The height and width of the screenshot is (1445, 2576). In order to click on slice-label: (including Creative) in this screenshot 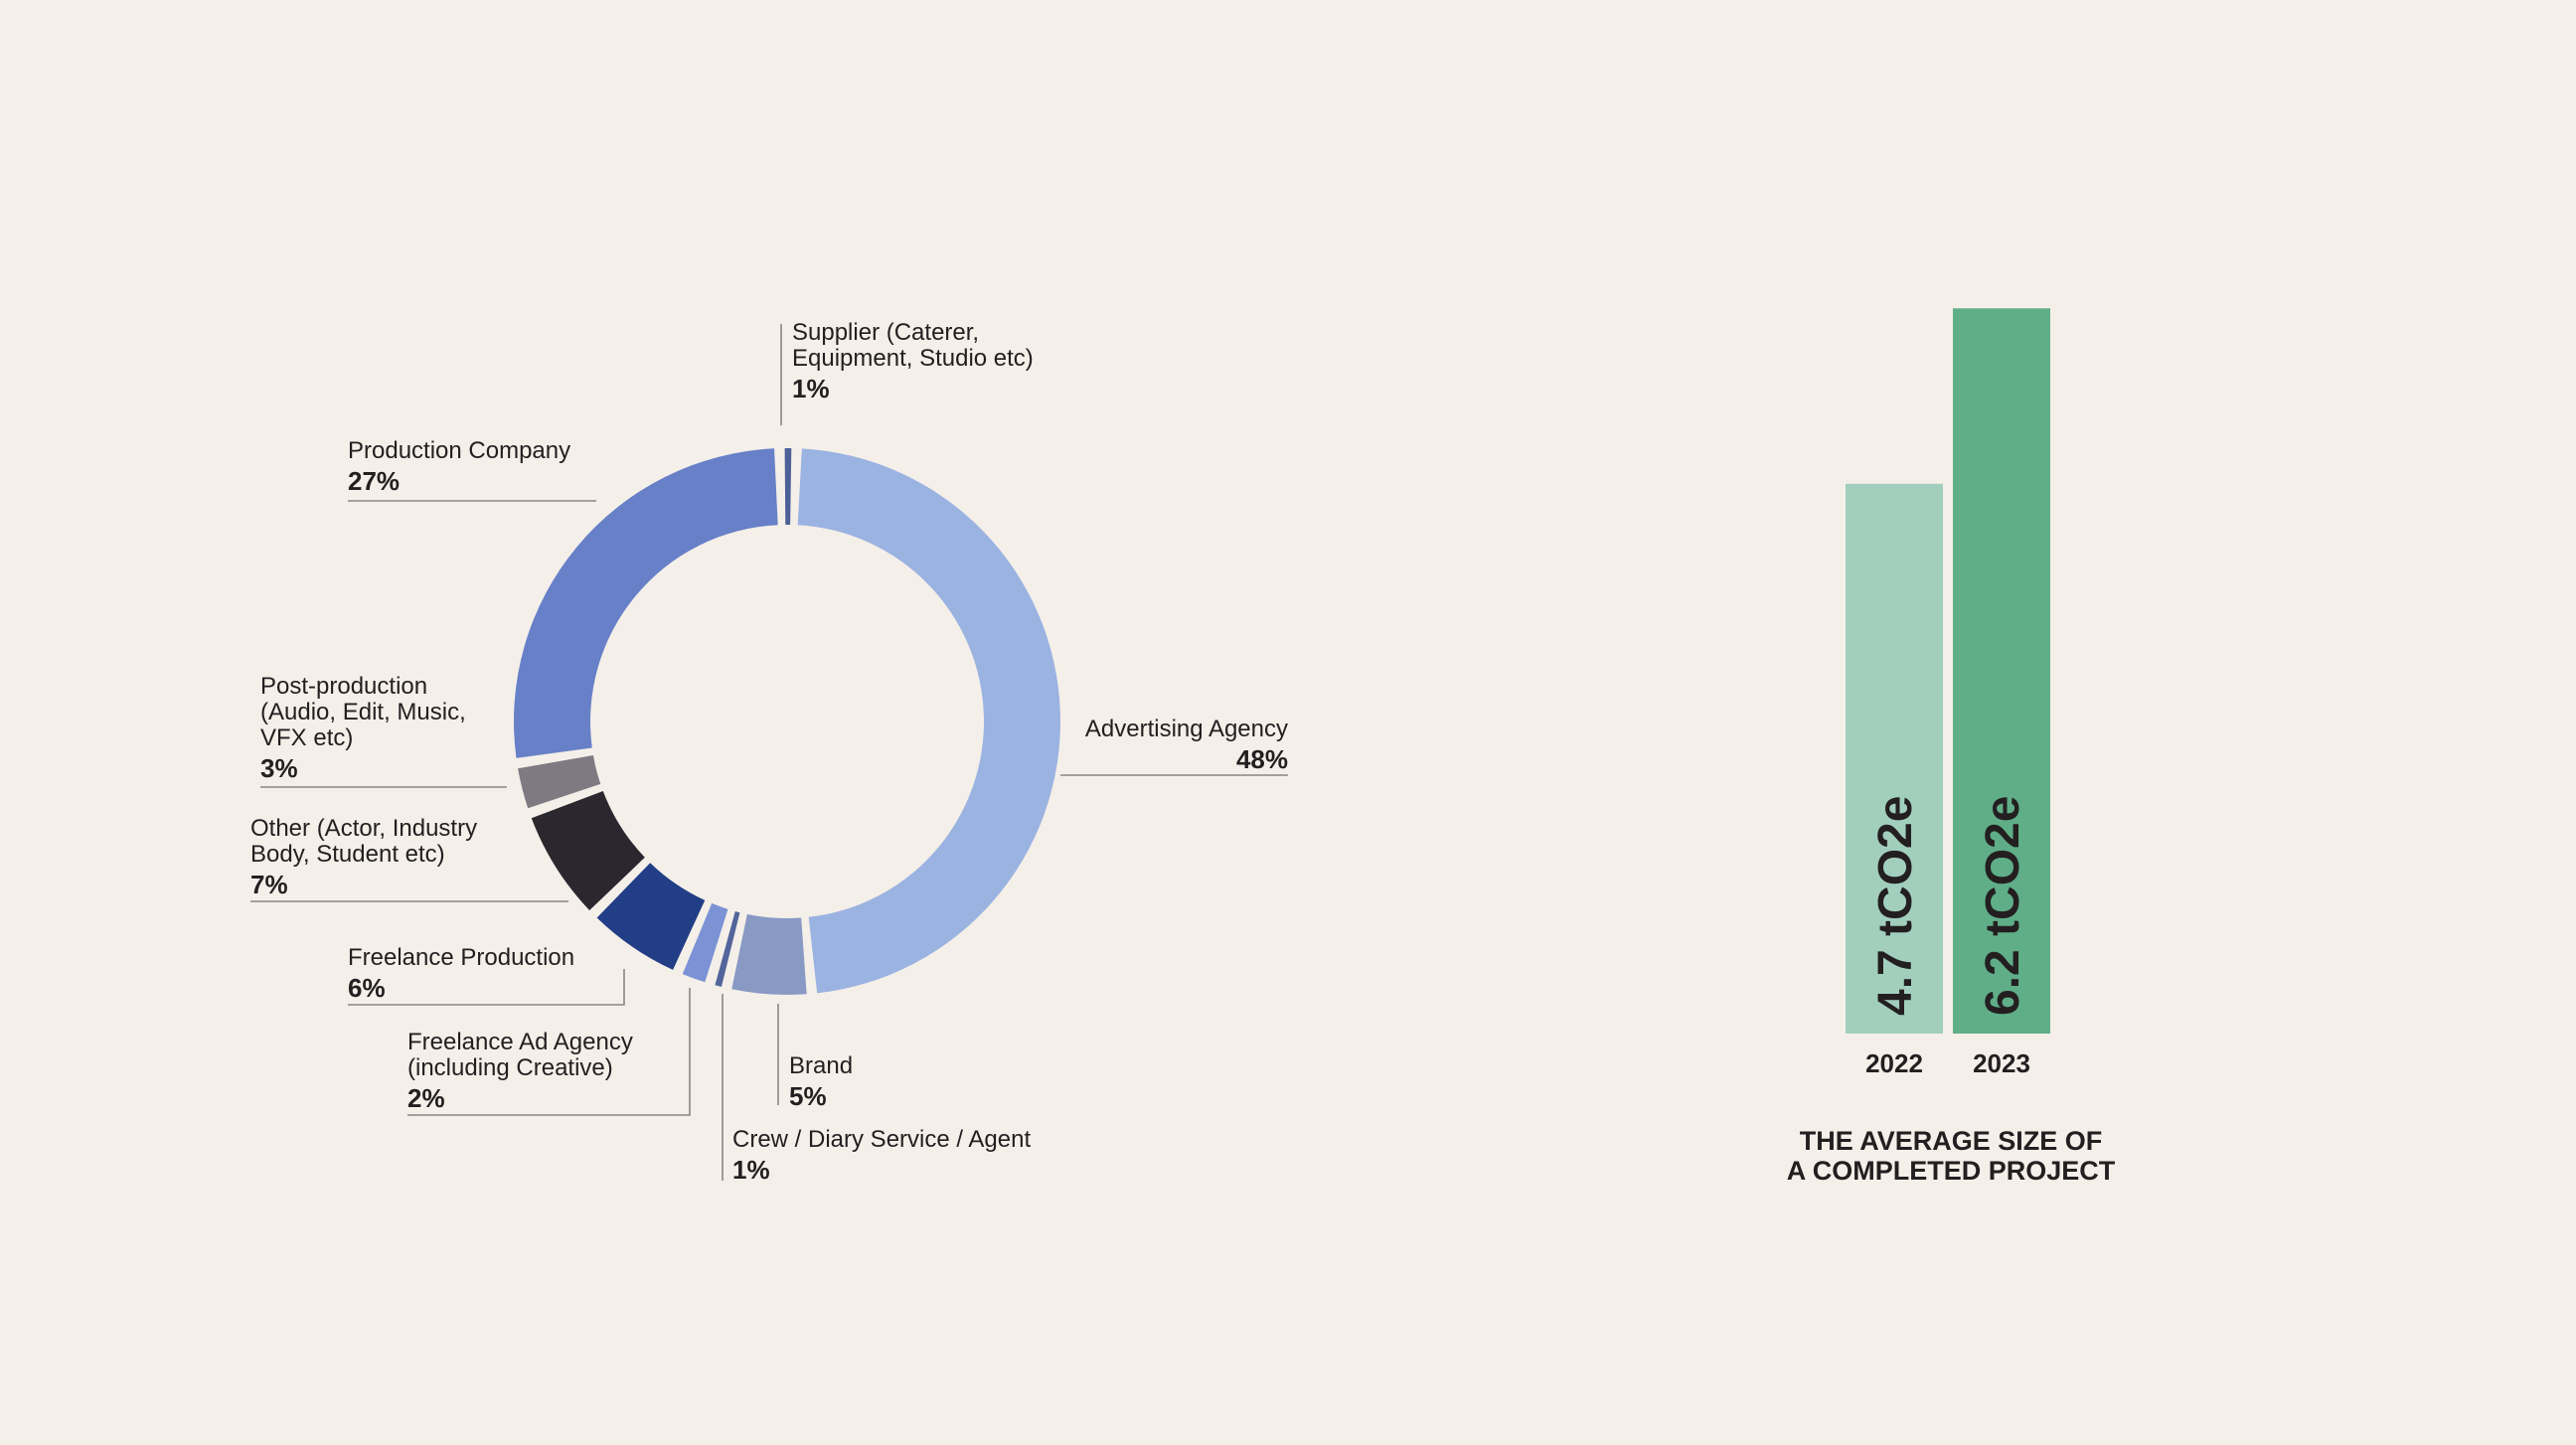, I will do `click(510, 1067)`.